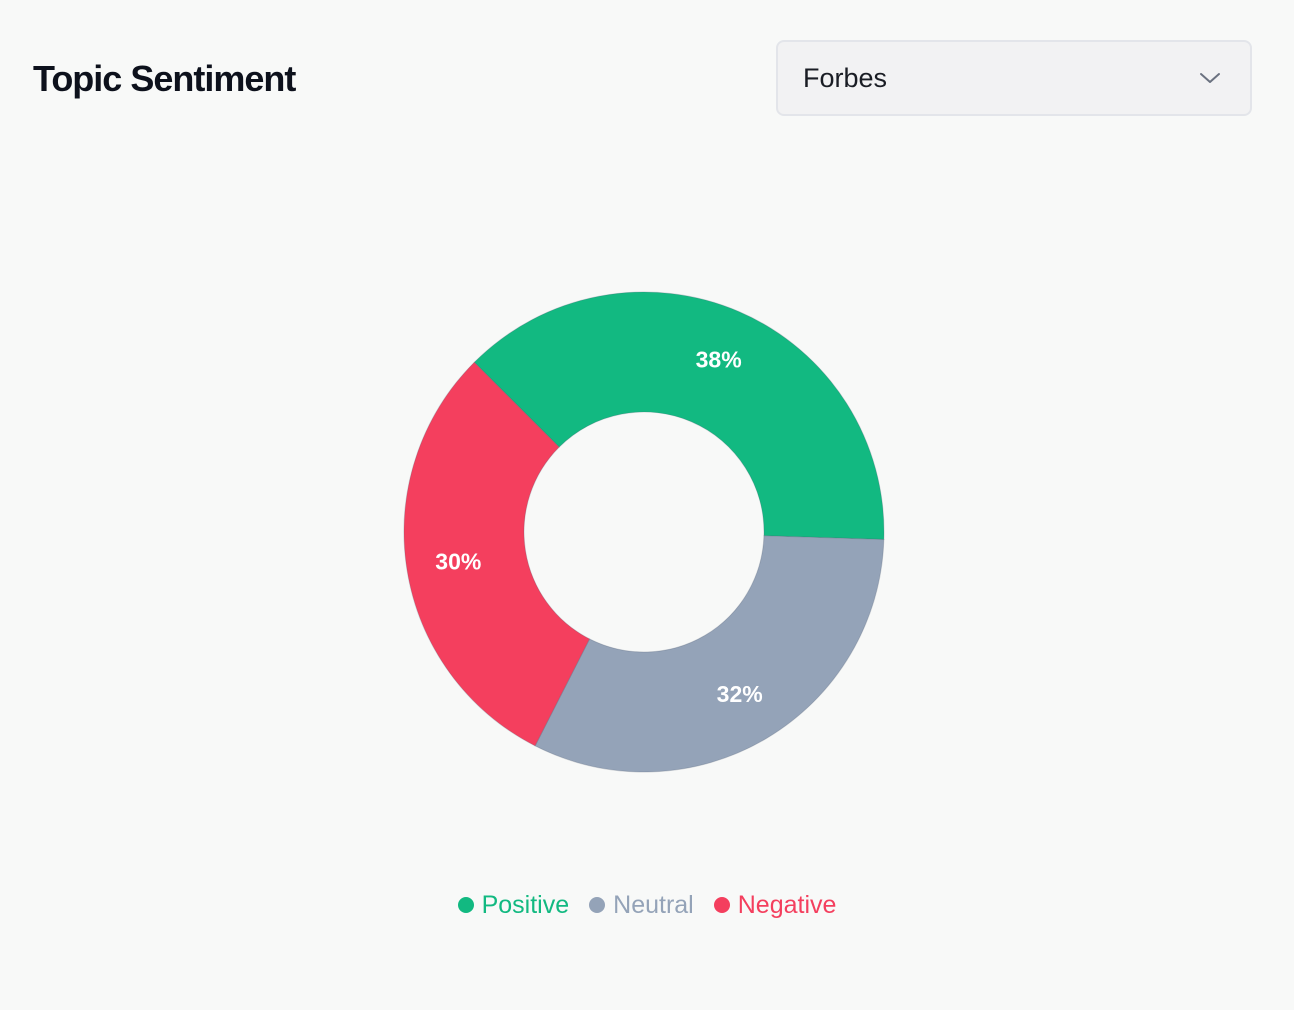 The height and width of the screenshot is (1010, 1294). Describe the element at coordinates (679, 416) in the screenshot. I see `donut-slice-positive` at that location.